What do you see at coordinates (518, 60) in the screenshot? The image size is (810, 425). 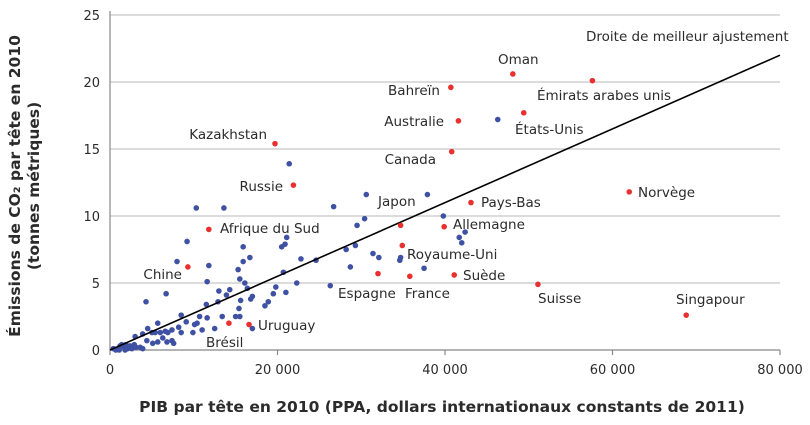 I see `country-label: Oman` at bounding box center [518, 60].